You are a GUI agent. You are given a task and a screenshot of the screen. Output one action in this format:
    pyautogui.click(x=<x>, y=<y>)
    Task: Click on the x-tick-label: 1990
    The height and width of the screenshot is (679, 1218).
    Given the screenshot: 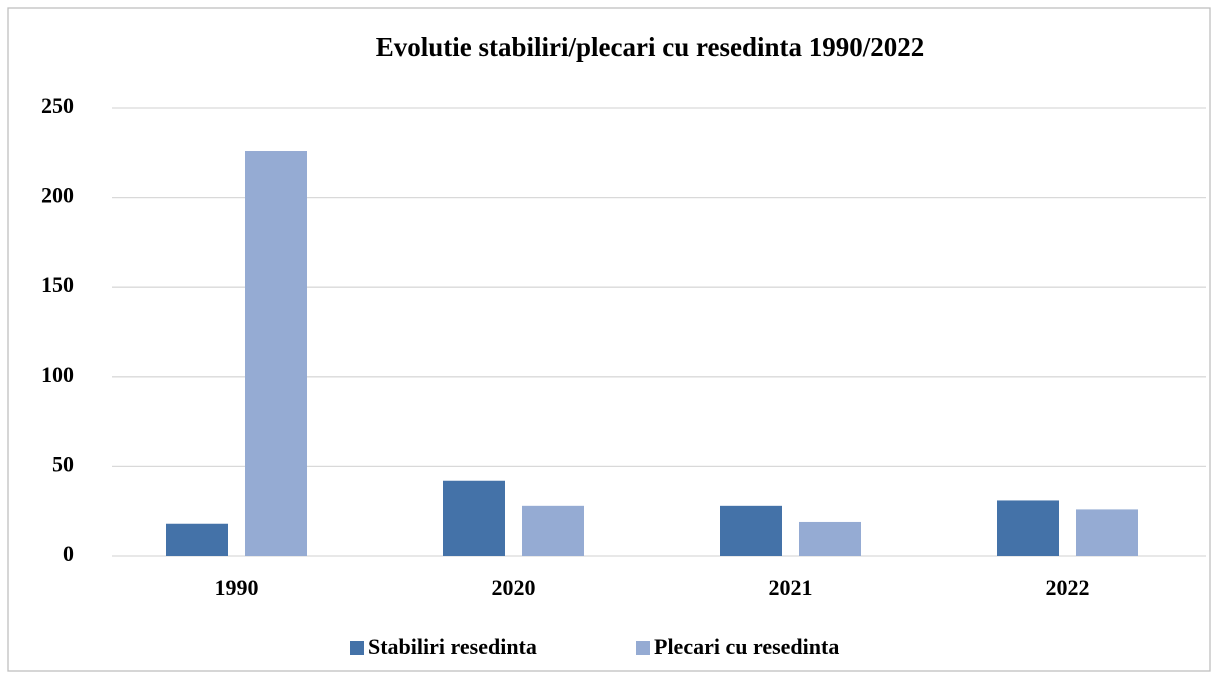 What is the action you would take?
    pyautogui.click(x=237, y=587)
    